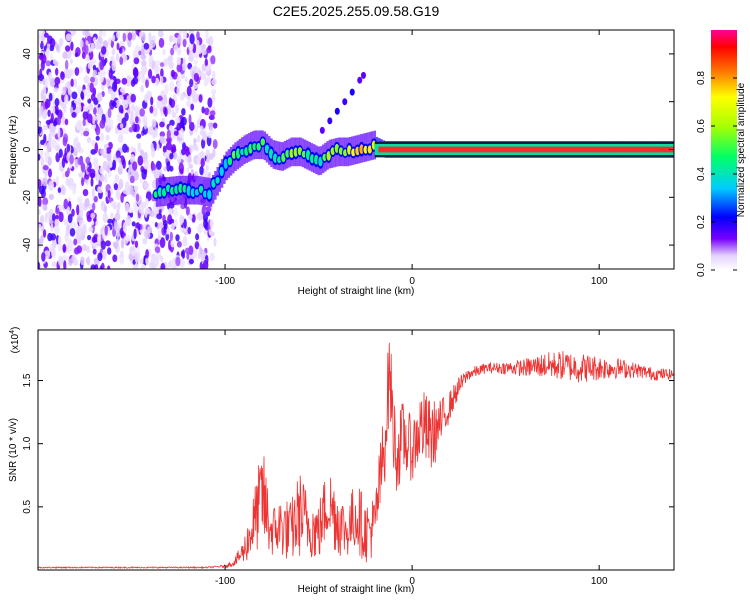  What do you see at coordinates (701, 174) in the screenshot?
I see `colorbar-tick-label: 0.4` at bounding box center [701, 174].